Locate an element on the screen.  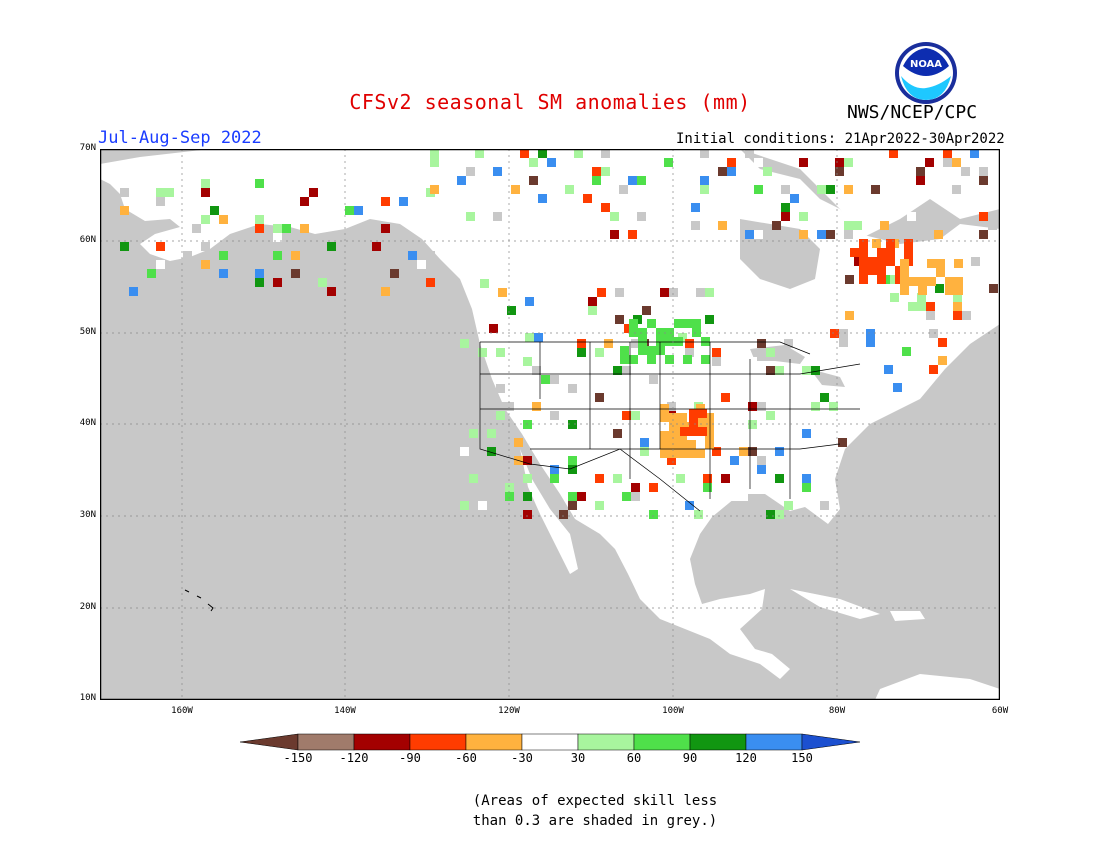
lon-label: 140W is located at coordinates (345, 711).